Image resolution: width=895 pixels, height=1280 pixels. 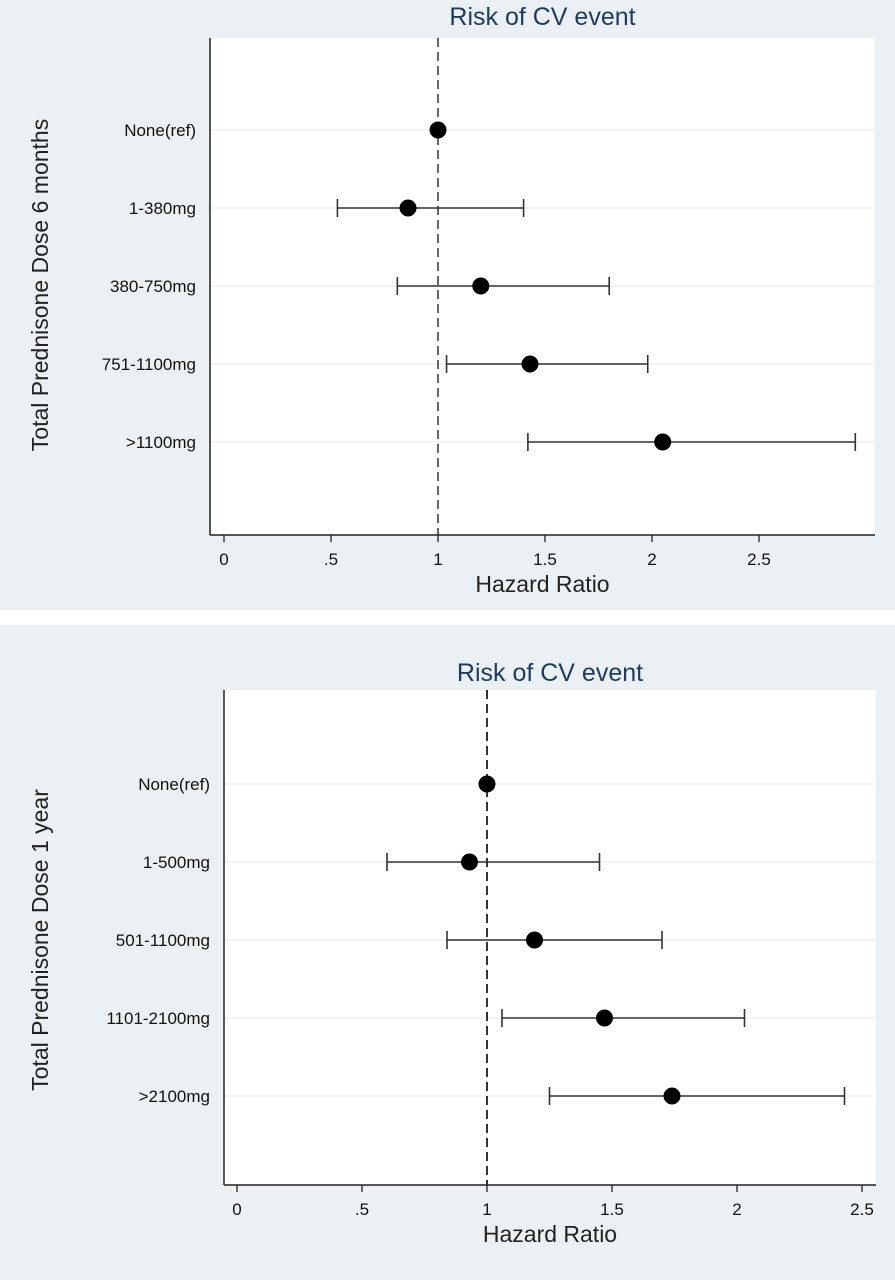 I want to click on category-label: 1-380mg, so click(x=162, y=208).